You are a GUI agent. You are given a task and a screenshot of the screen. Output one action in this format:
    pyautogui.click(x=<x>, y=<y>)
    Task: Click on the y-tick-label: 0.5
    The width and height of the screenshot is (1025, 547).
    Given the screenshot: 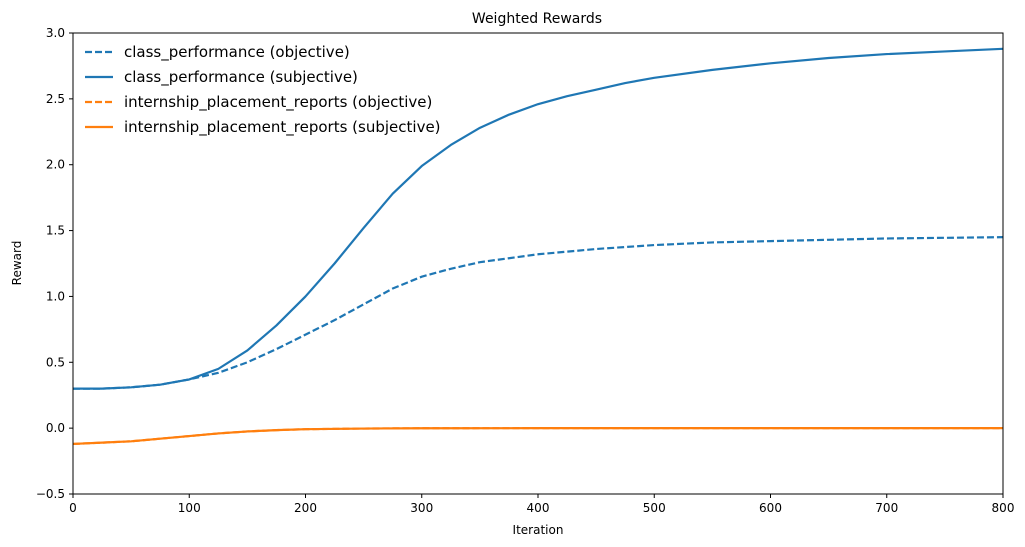 What is the action you would take?
    pyautogui.click(x=55, y=362)
    